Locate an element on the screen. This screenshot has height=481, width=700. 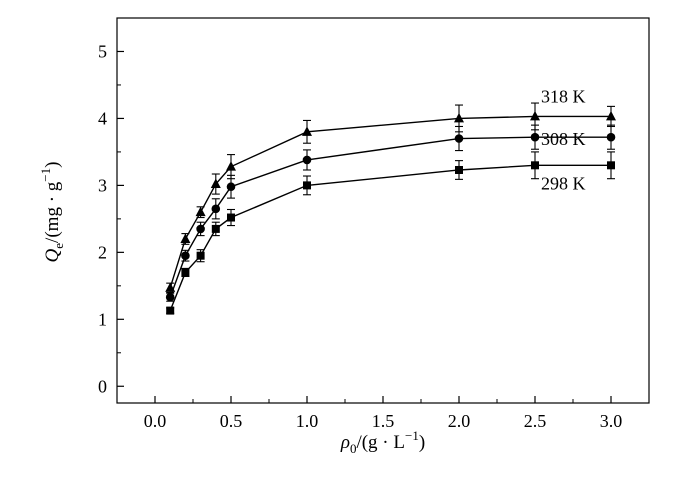
series-label: 308 K is located at coordinates (563, 139).